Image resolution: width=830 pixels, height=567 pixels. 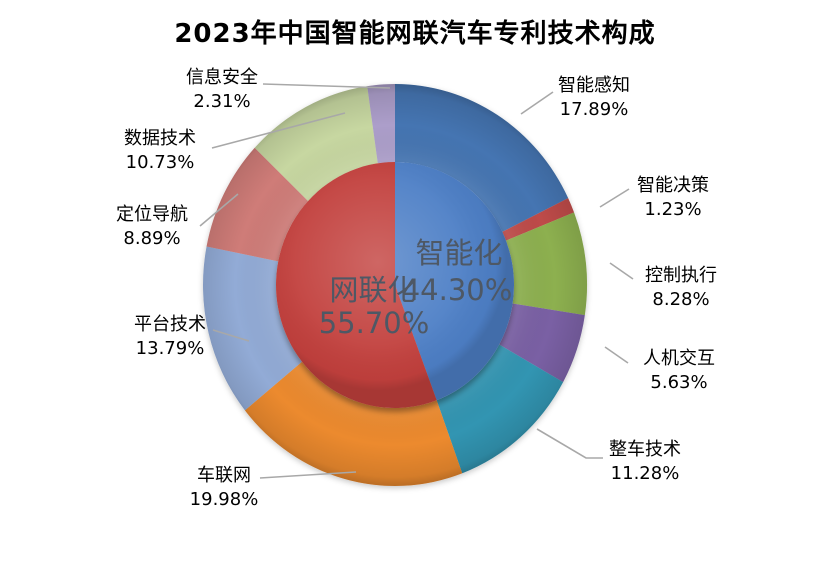 I want to click on slice-label-value: 5.63%, so click(x=678, y=382).